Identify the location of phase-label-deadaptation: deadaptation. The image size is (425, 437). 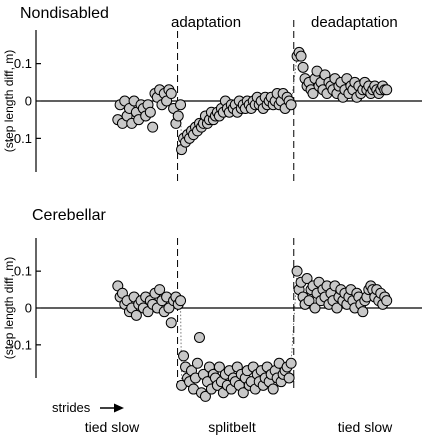
(354, 22).